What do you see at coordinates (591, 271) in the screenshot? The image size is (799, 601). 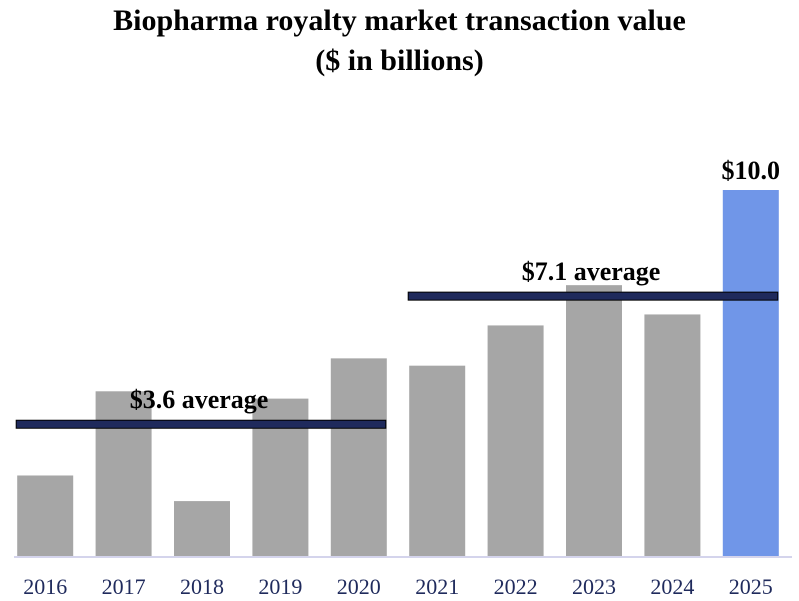 I see `average-label-2: $7.1 average` at bounding box center [591, 271].